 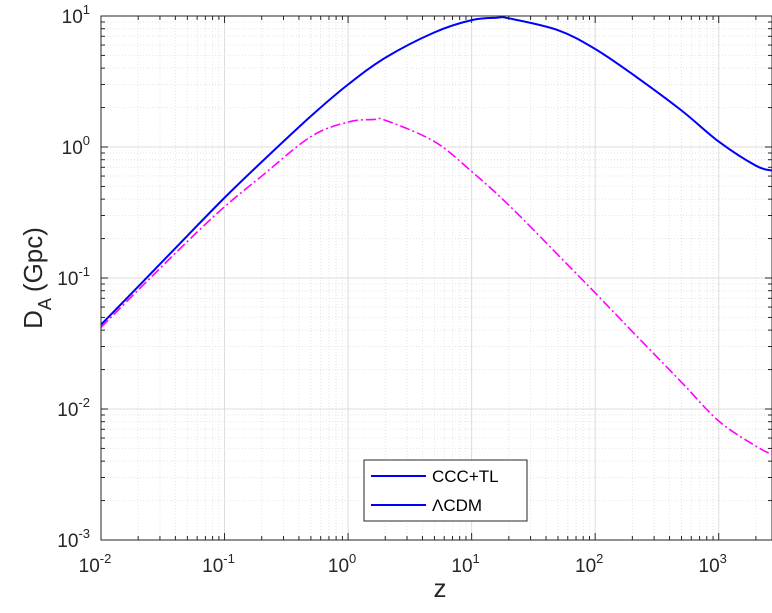 What do you see at coordinates (95, 564) in the screenshot?
I see `x-tick-label: 10⁻²` at bounding box center [95, 564].